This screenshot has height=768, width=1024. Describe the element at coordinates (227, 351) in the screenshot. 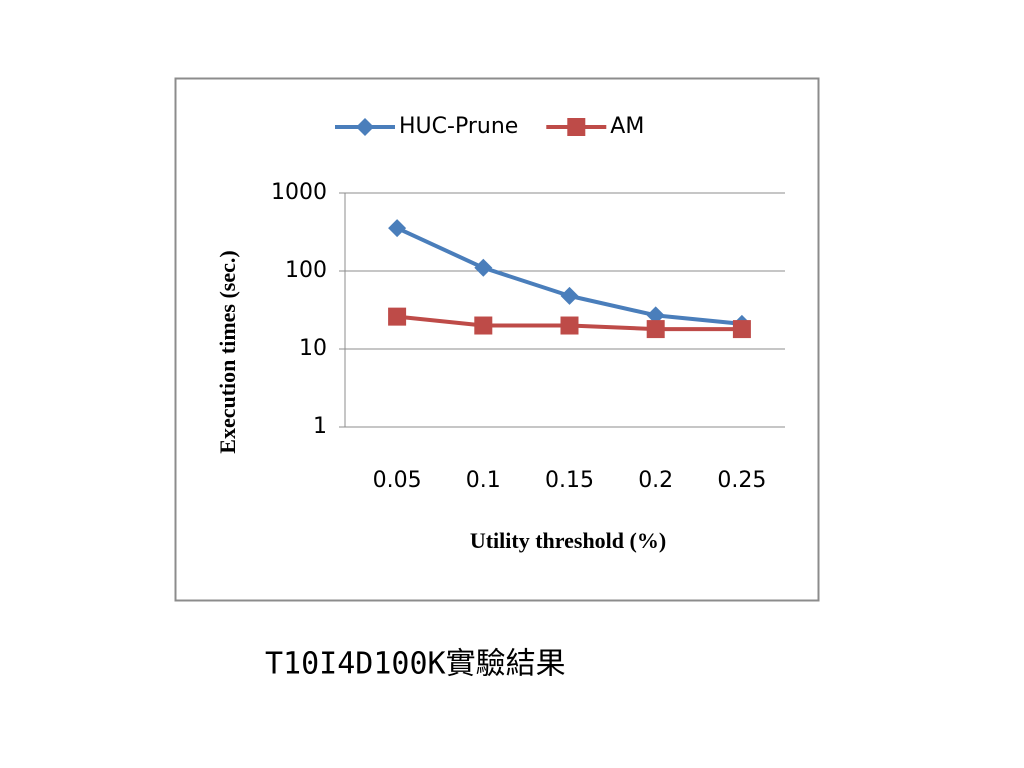

I see `y-axis-title: Execution times (sec.)` at that location.